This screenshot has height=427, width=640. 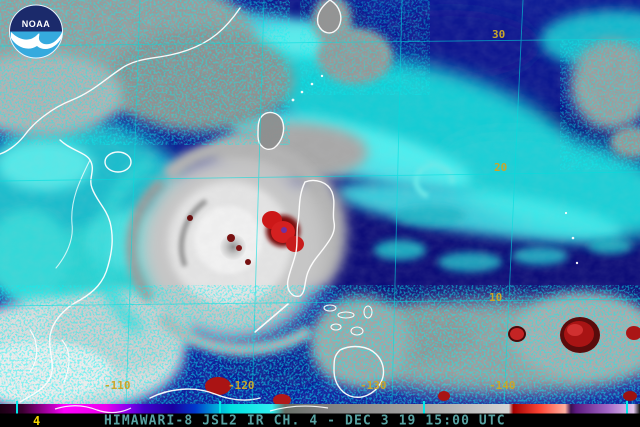 What do you see at coordinates (348, 320) in the screenshot?
I see `visayas-islands` at bounding box center [348, 320].